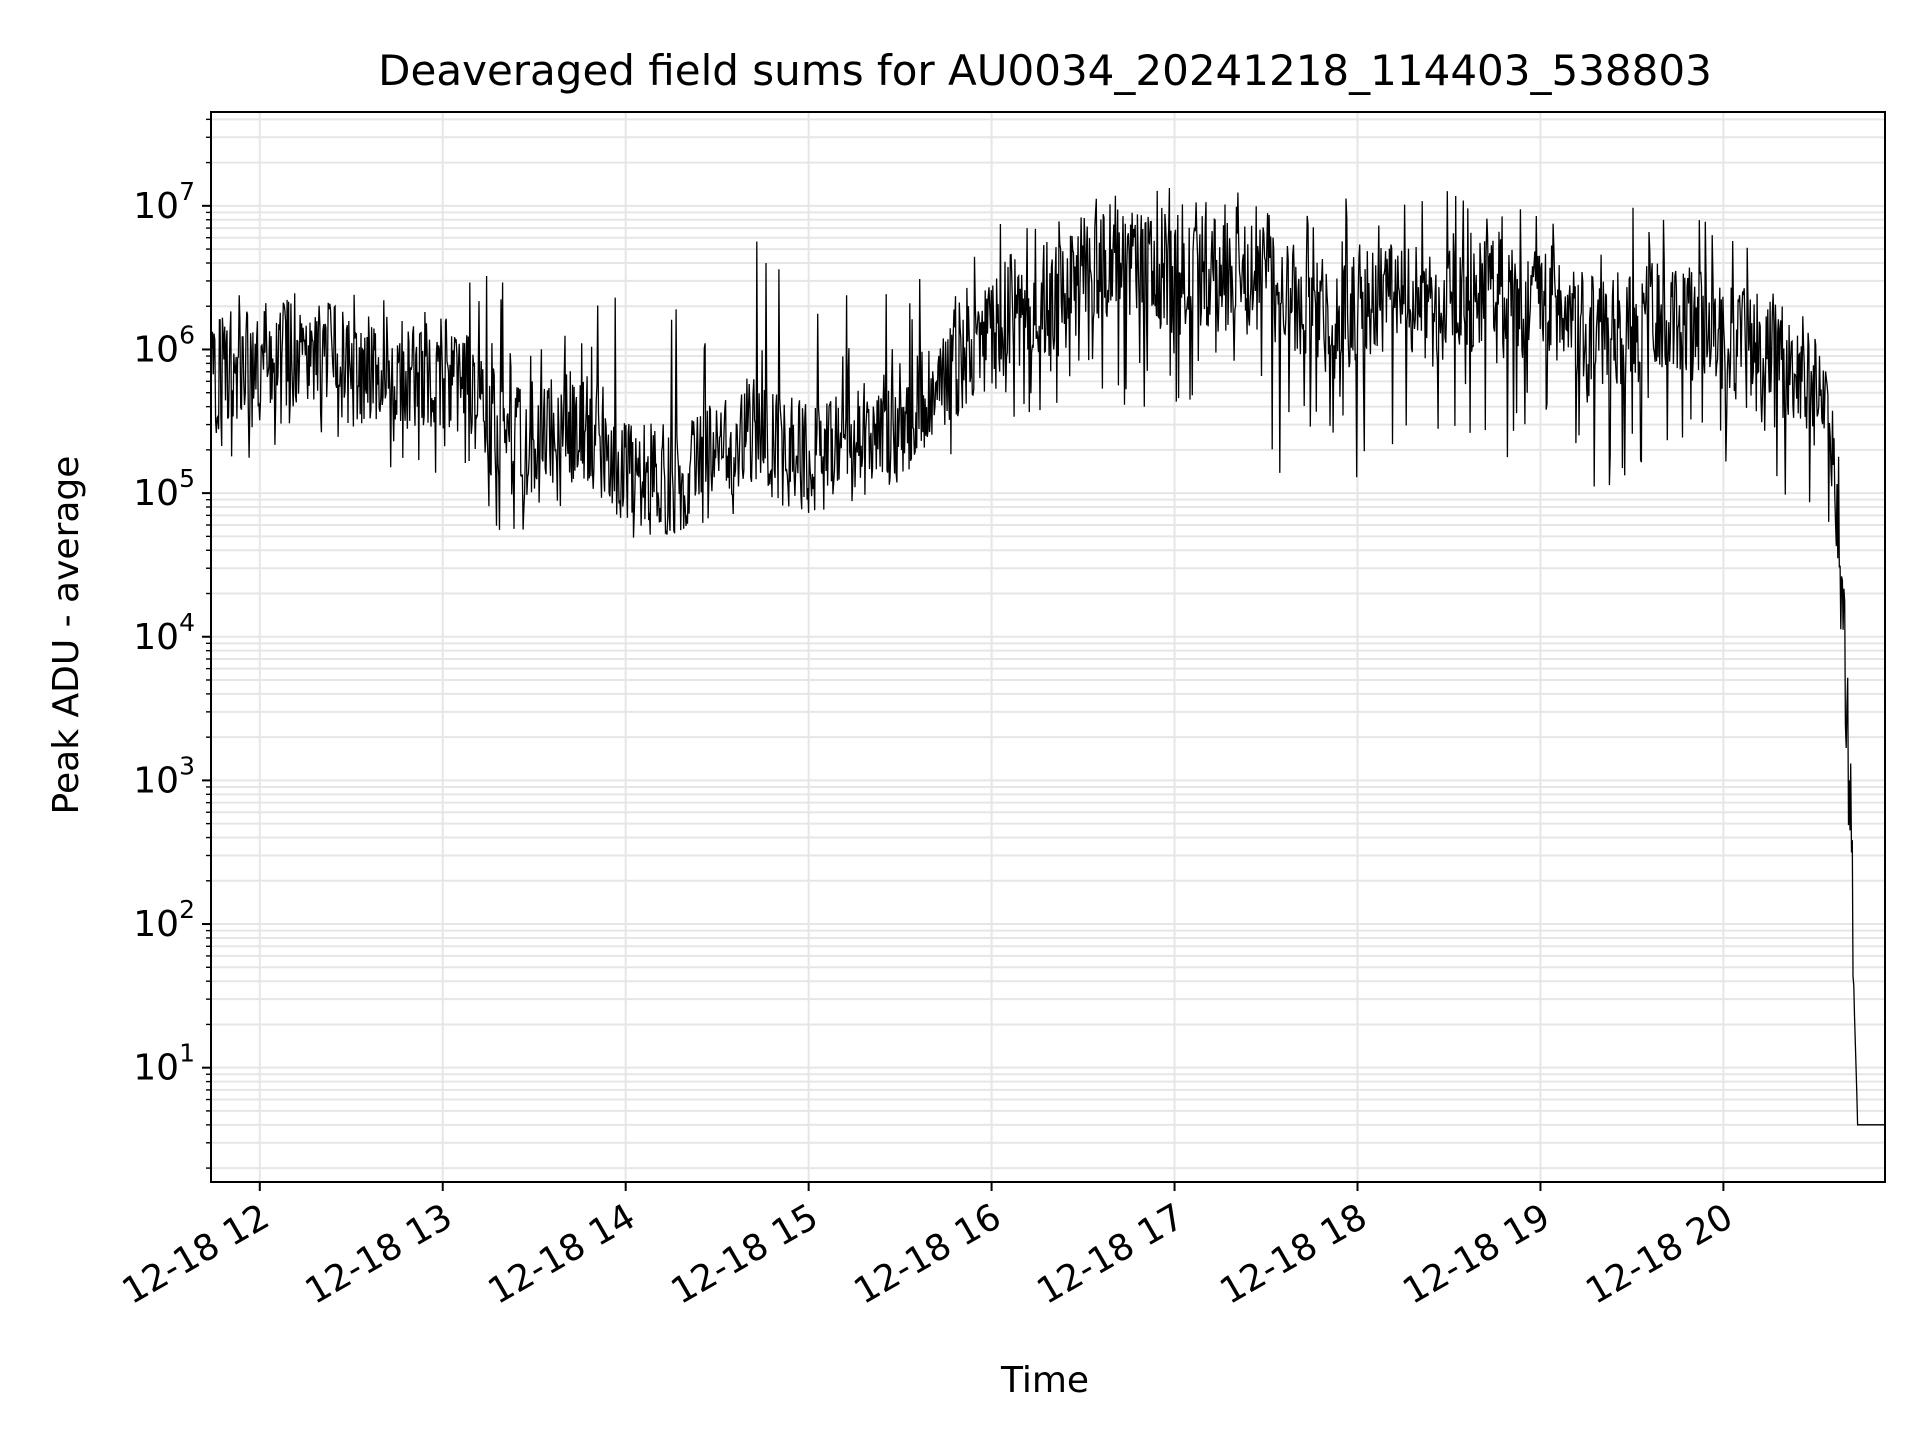  What do you see at coordinates (164, 1064) in the screenshot?
I see `y-tick-label: 10¹` at bounding box center [164, 1064].